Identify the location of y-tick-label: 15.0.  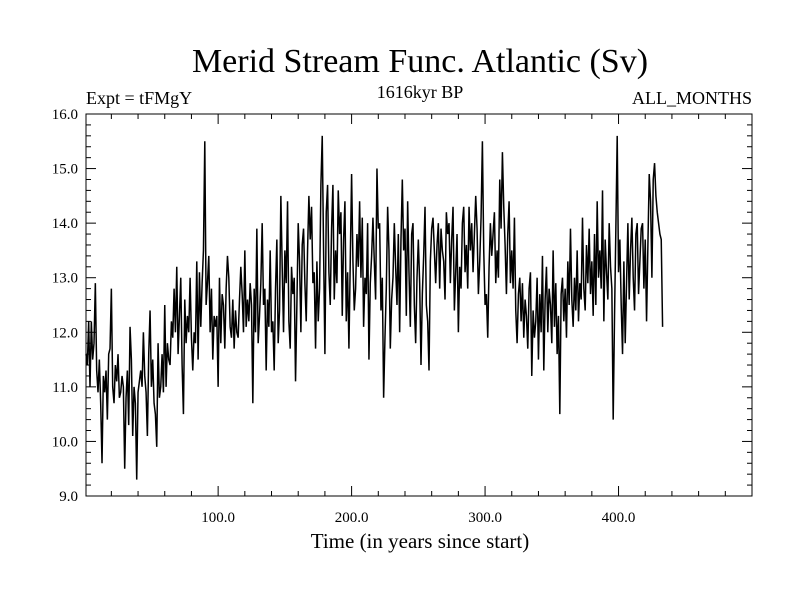
(65, 170).